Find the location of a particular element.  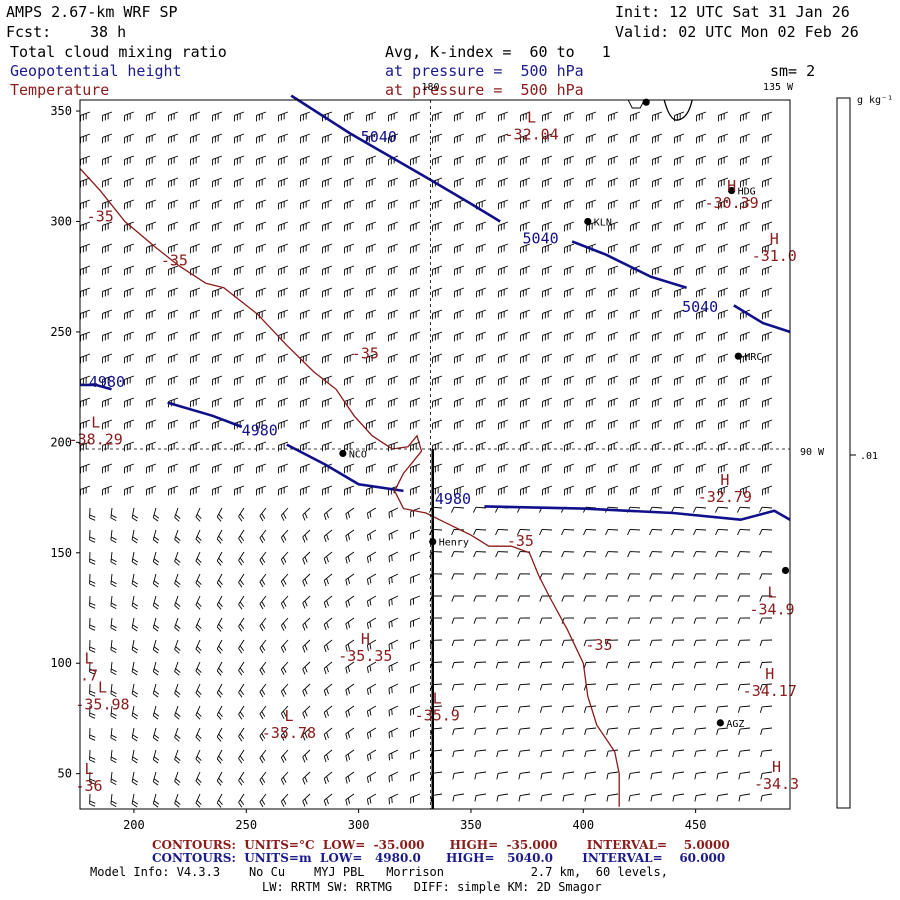

terrain-outline is located at coordinates (678, 110).